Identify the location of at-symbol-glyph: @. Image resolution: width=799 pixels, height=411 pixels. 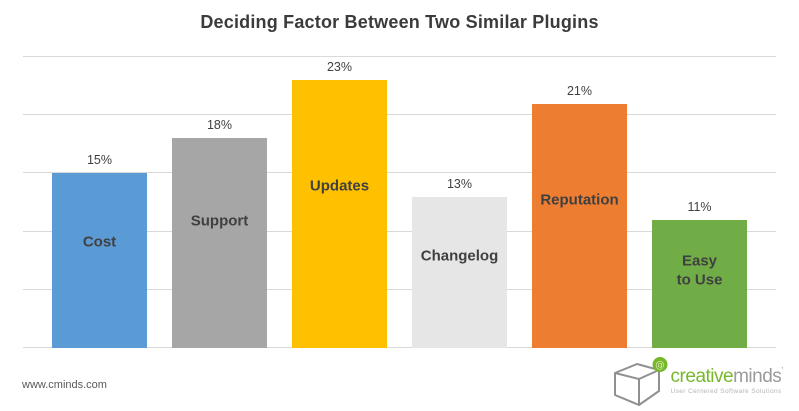
(660, 365).